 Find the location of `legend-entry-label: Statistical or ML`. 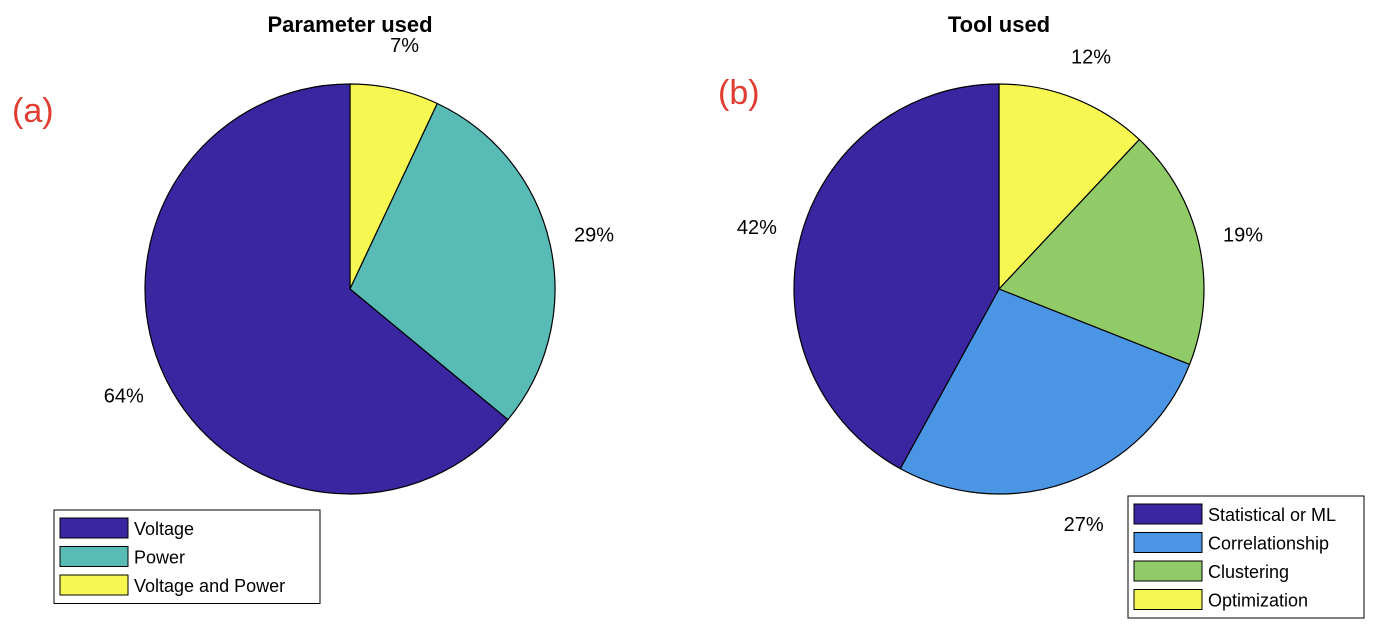

legend-entry-label: Statistical or ML is located at coordinates (1272, 515).